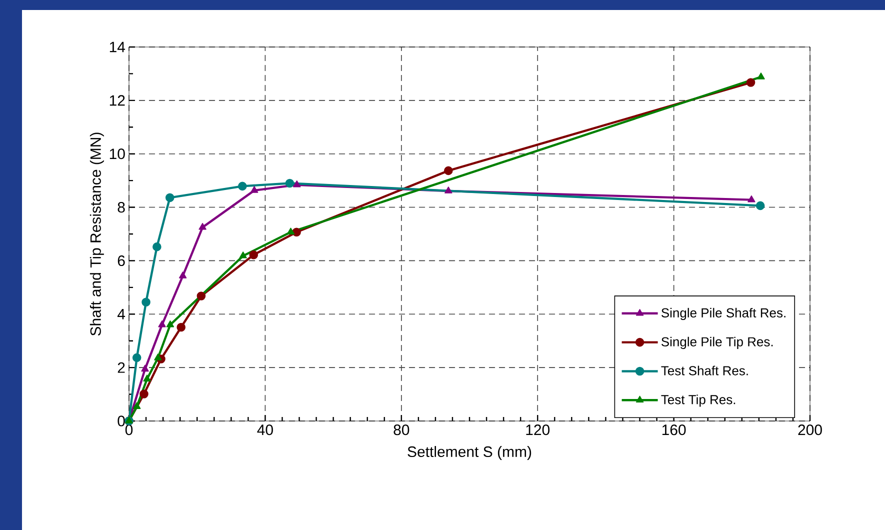 The height and width of the screenshot is (530, 885). Describe the element at coordinates (810, 430) in the screenshot. I see `x-tick-label: 200` at that location.